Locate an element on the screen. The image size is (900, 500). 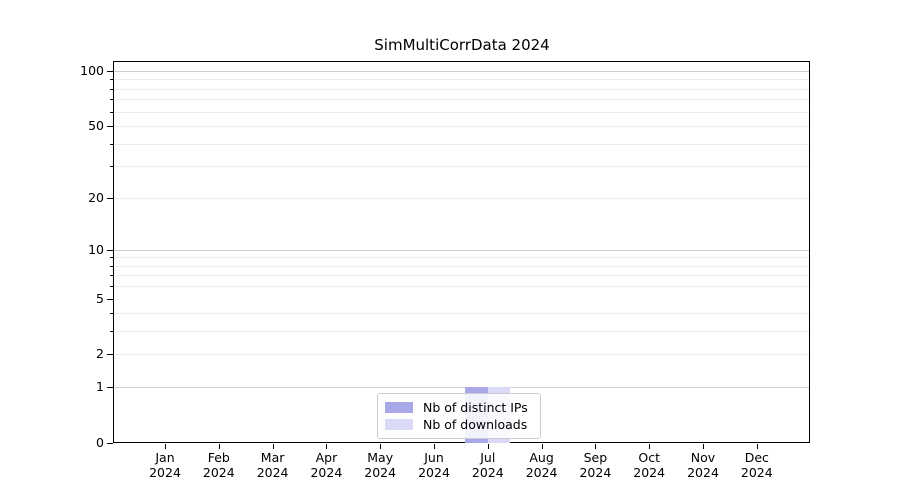
y-tick-label: 2 is located at coordinates (100, 354).